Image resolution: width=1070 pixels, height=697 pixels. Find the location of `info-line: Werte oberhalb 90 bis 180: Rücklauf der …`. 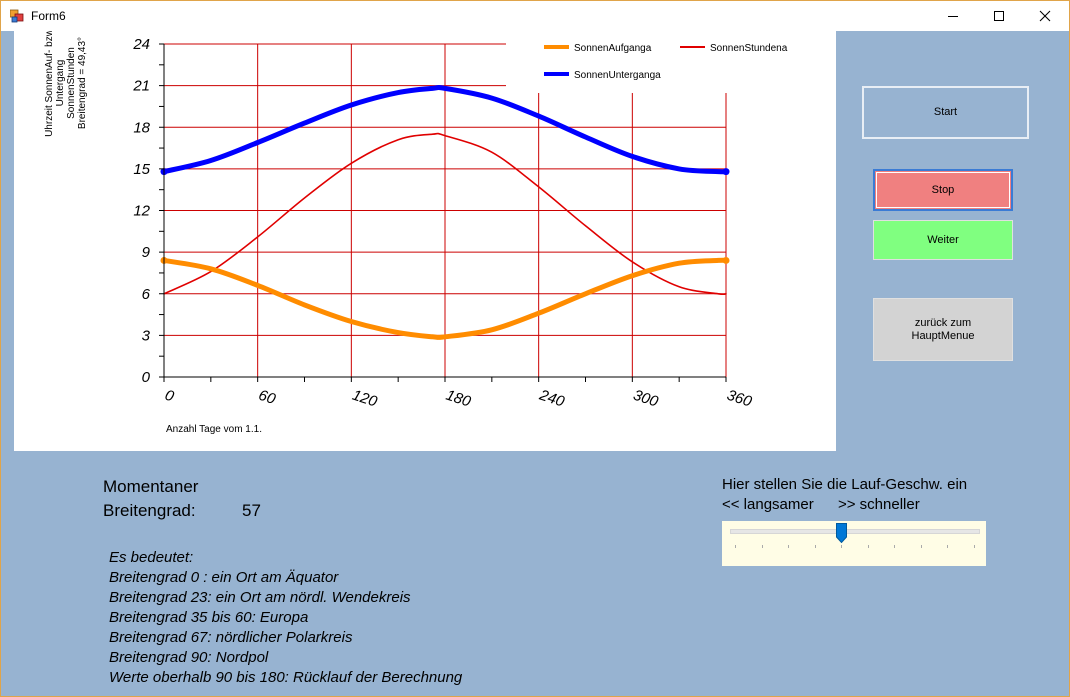

info-line: Werte oberhalb 90 bis 180: Rücklauf der … is located at coordinates (286, 677).